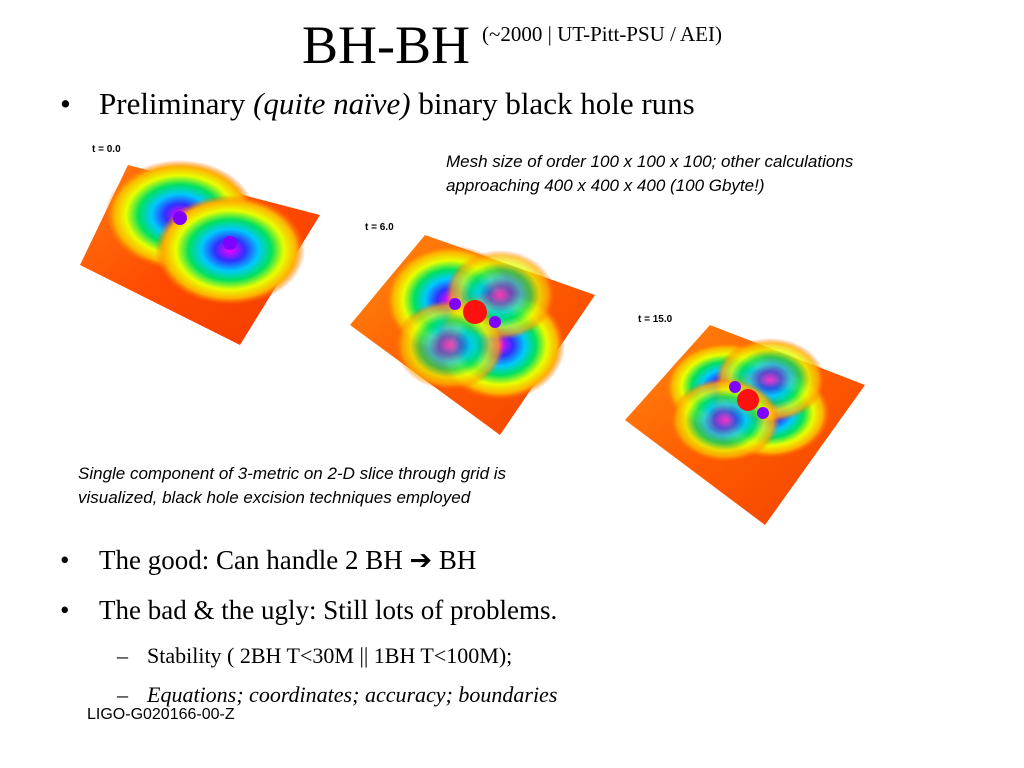 The image size is (1024, 768). Describe the element at coordinates (421, 560) in the screenshot. I see `arrow-icon: ➔` at that location.